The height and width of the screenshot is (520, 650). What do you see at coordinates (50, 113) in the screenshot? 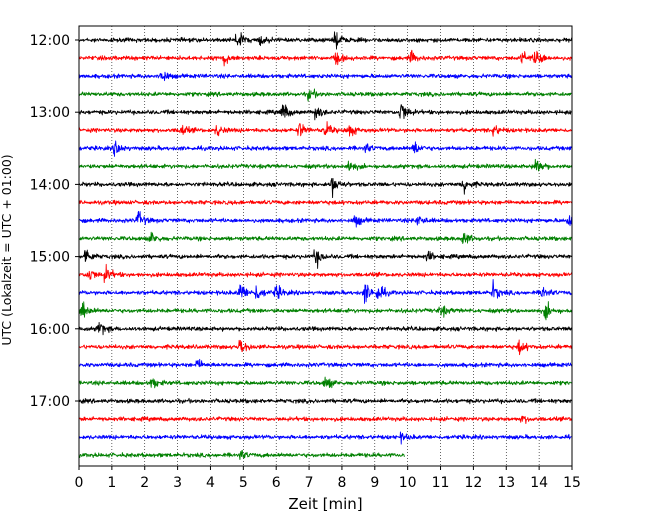
I see `y-tick-label: 13:00` at bounding box center [50, 113].